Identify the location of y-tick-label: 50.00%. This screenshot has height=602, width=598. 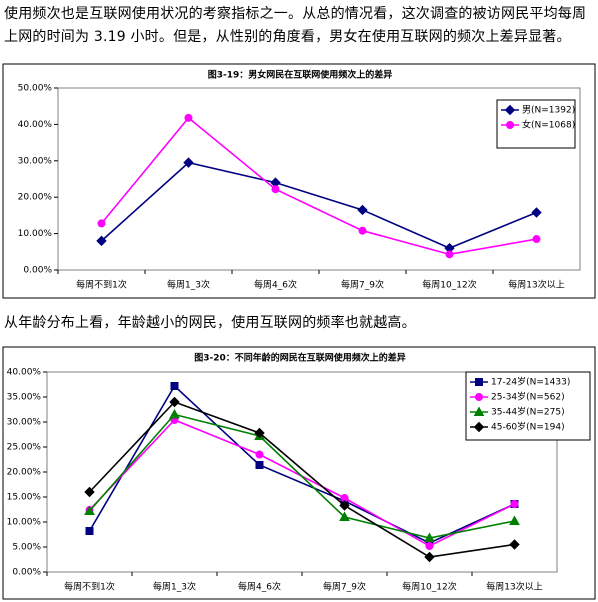
(35, 89).